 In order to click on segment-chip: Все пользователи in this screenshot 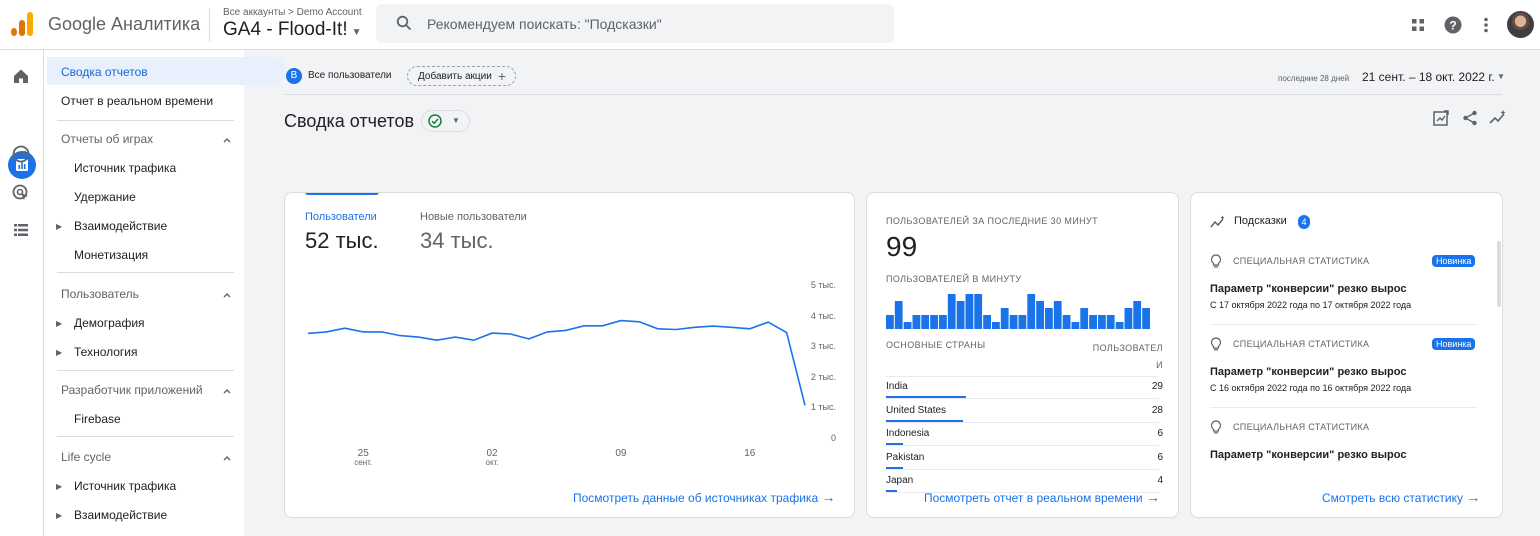, I will do `click(350, 75)`.